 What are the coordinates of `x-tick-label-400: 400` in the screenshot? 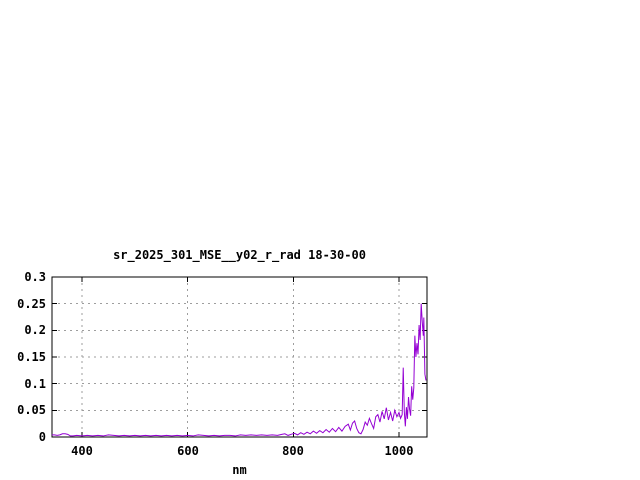 It's located at (82, 451).